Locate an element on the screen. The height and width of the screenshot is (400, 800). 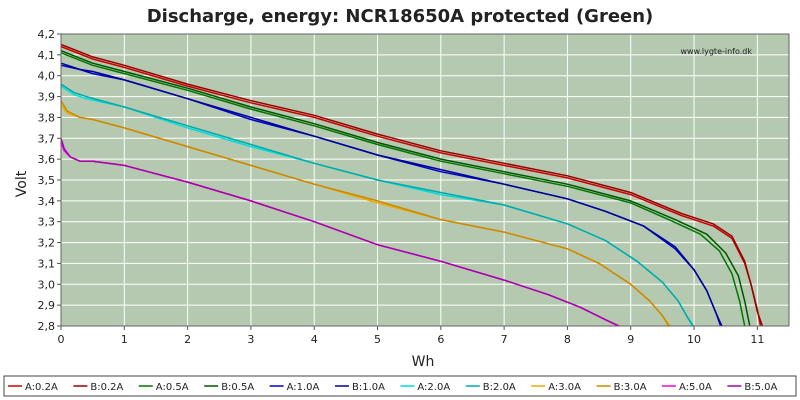
y-tick-label: 3,5 is located at coordinates (47, 180).